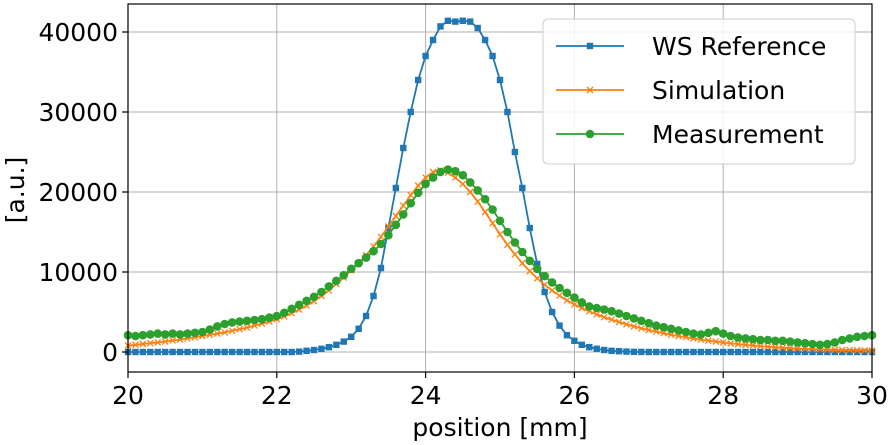 The height and width of the screenshot is (445, 889). I want to click on y-tick-label: 40000, so click(78, 32).